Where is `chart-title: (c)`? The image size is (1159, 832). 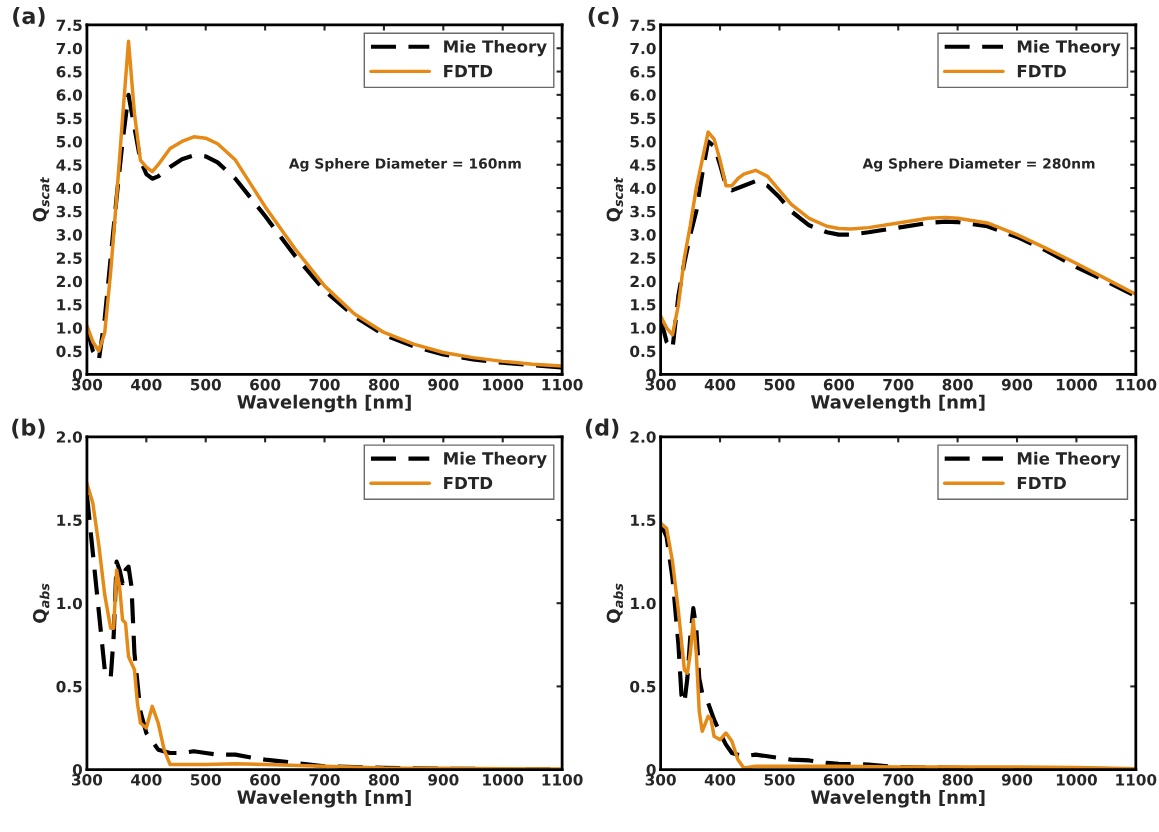 chart-title: (c) is located at coordinates (603, 16).